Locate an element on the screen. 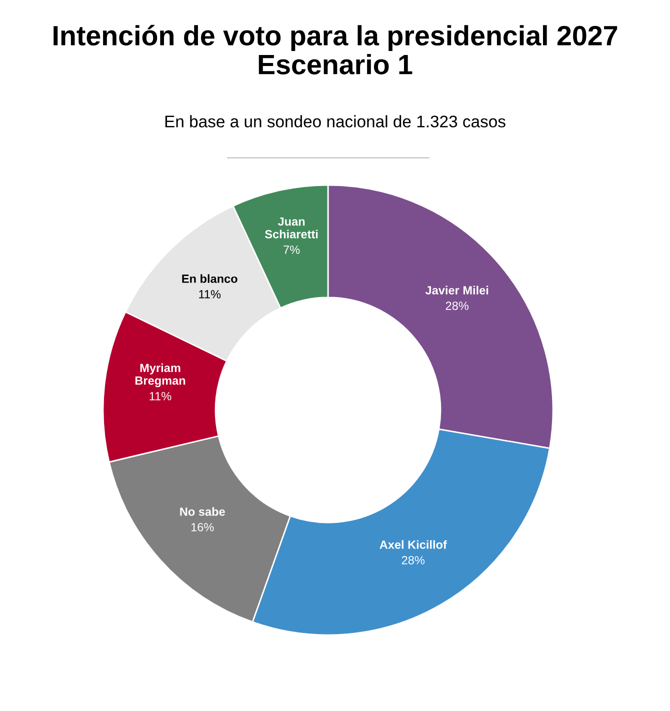  slice-label: En blanco is located at coordinates (210, 278).